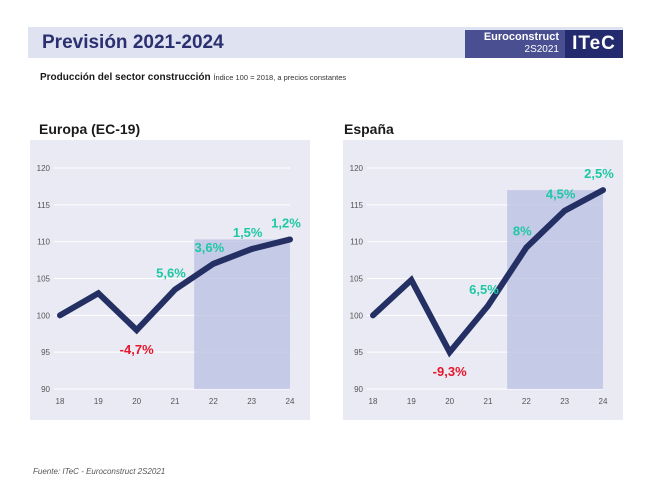 The width and height of the screenshot is (650, 485). I want to click on data-label: 5,6%, so click(171, 273).